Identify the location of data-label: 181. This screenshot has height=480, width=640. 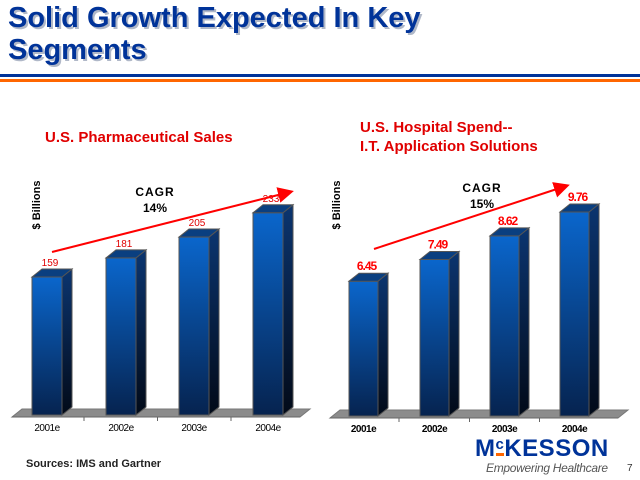
(124, 244).